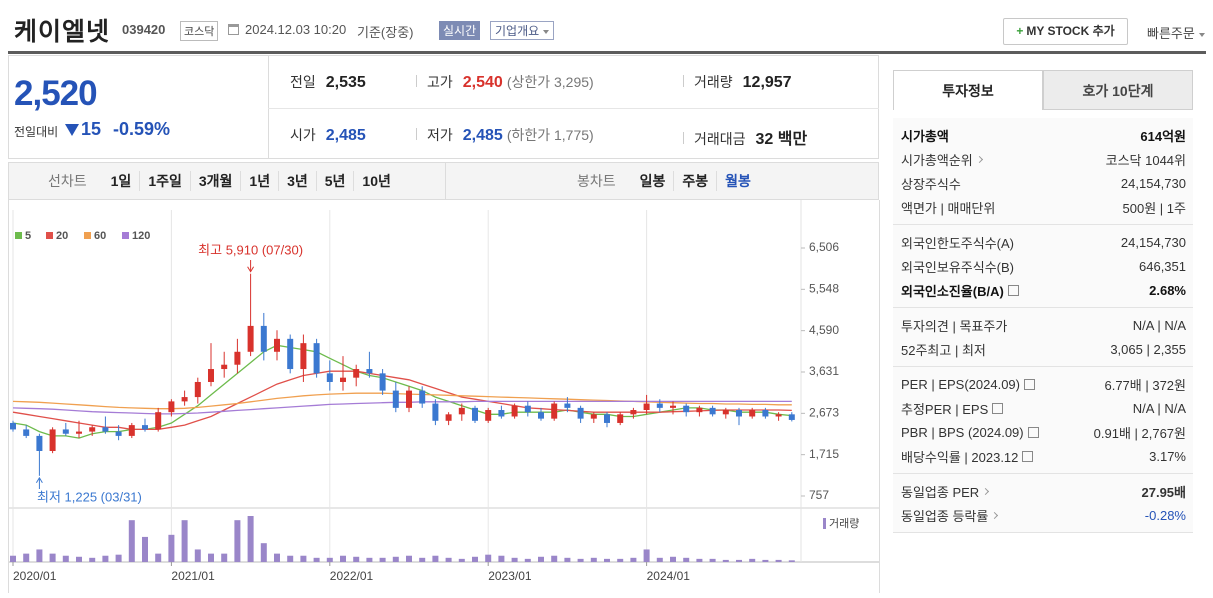  Describe the element at coordinates (1159, 325) in the screenshot. I see `info-value: N/A | N/A` at that location.